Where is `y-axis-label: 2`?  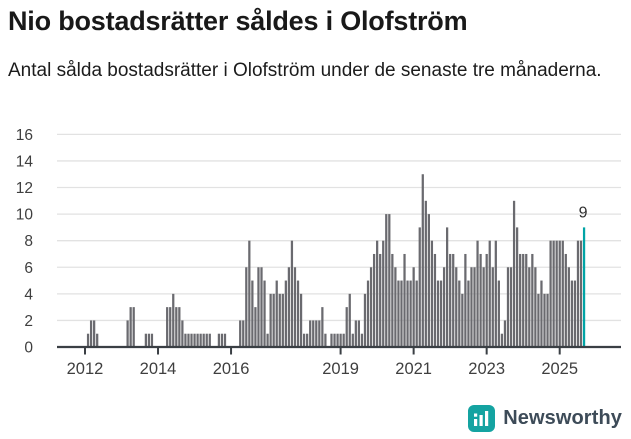 y-axis-label: 2 is located at coordinates (28, 321).